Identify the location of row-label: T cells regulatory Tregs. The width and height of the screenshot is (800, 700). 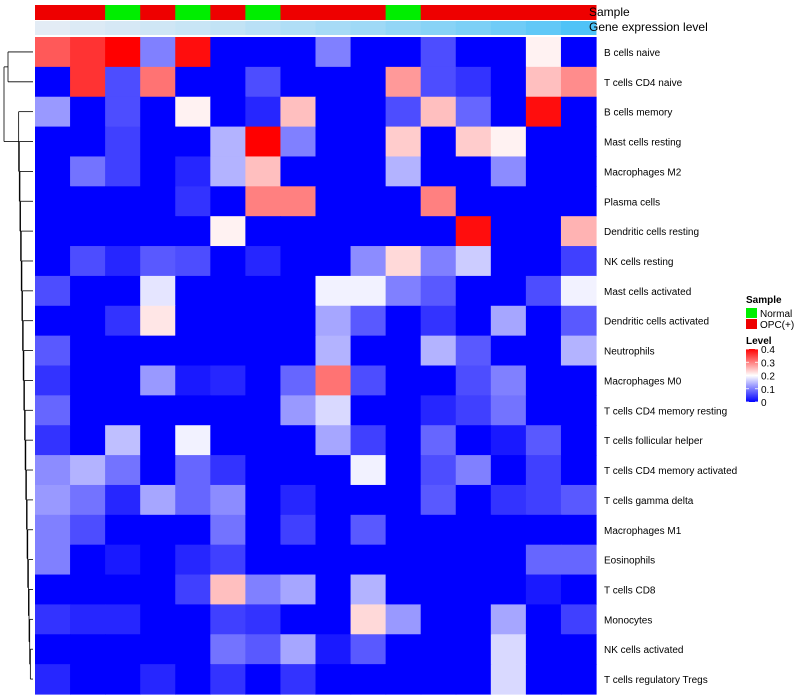
(656, 680).